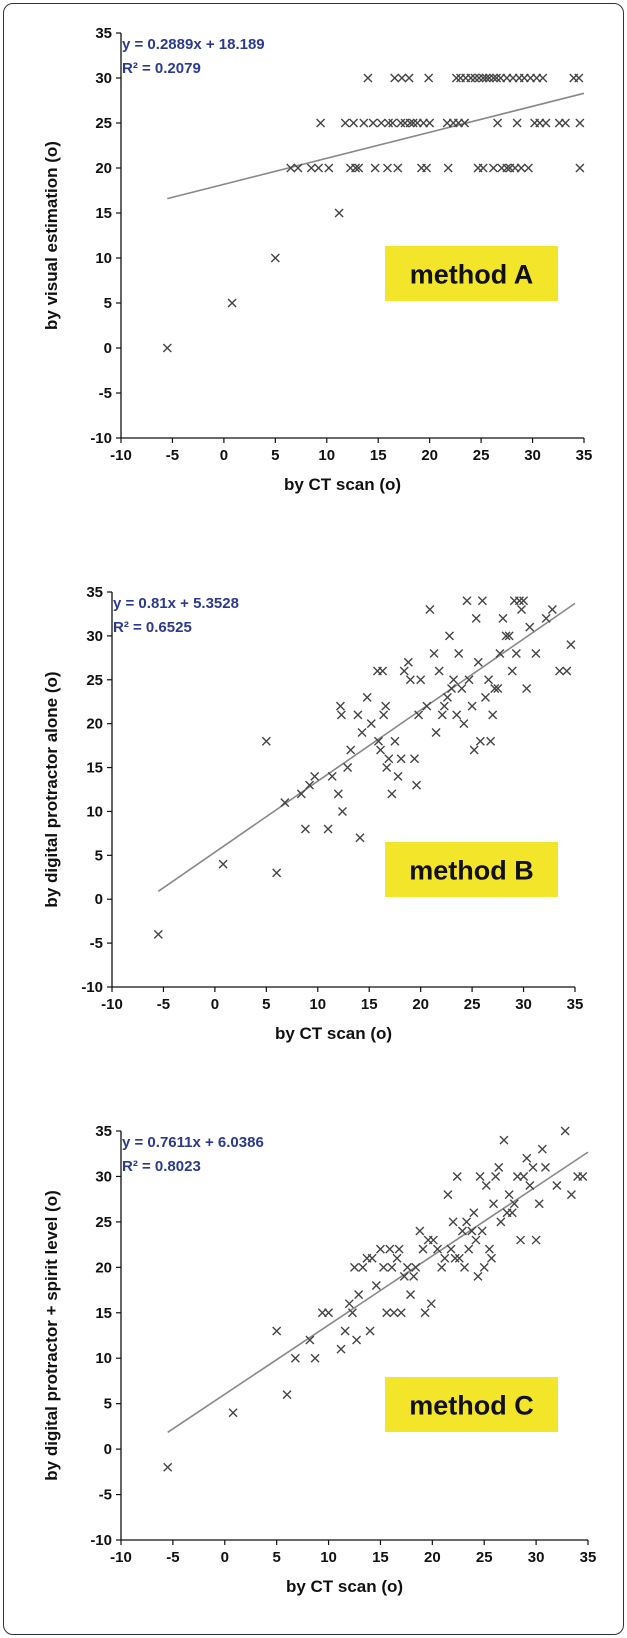  Describe the element at coordinates (94, 680) in the screenshot. I see `y-tick-label: 25` at that location.